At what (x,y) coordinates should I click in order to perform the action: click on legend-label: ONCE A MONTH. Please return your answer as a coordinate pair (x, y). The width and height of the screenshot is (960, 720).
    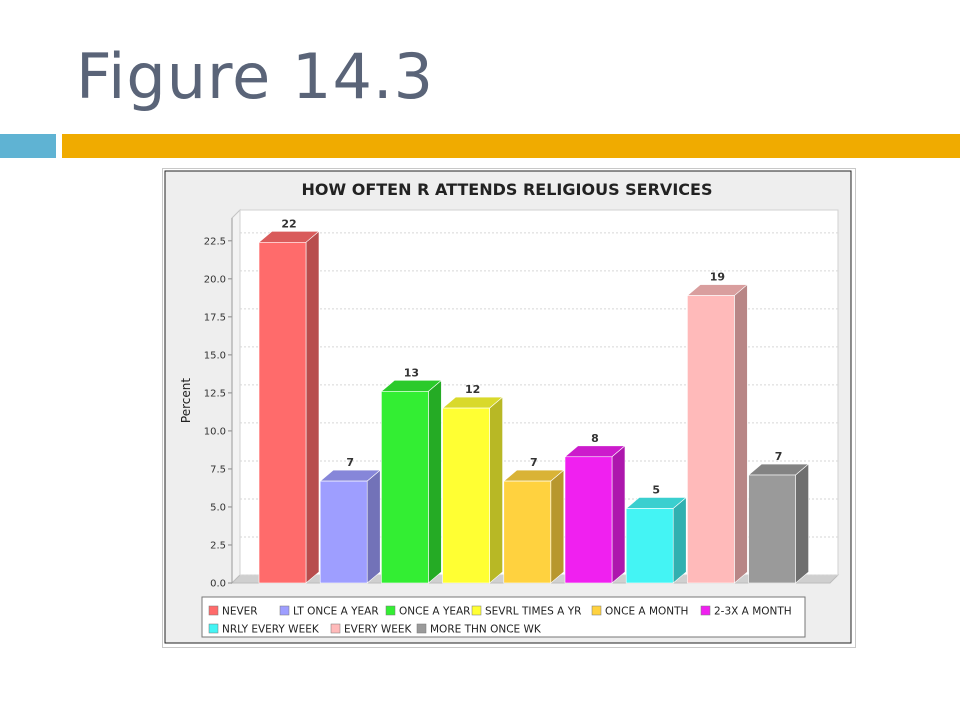
    Looking at the image, I should click on (646, 612).